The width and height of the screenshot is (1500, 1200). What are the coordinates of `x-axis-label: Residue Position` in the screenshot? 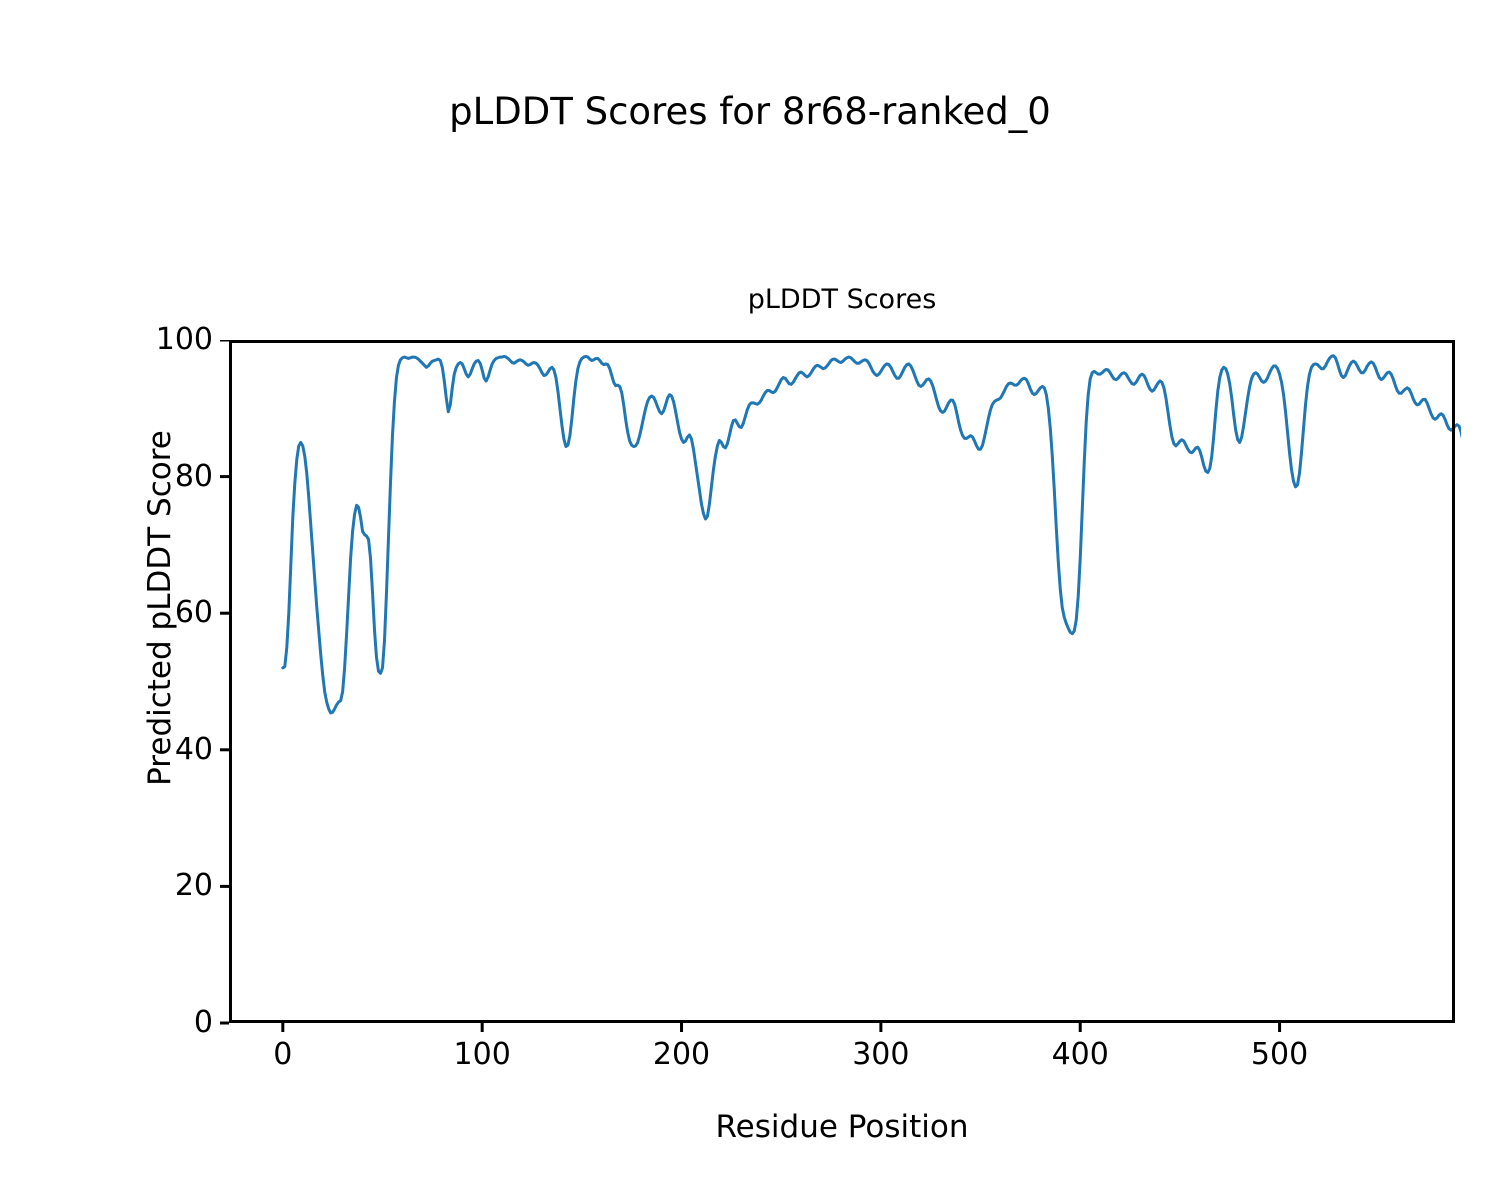 It's located at (842, 1127).